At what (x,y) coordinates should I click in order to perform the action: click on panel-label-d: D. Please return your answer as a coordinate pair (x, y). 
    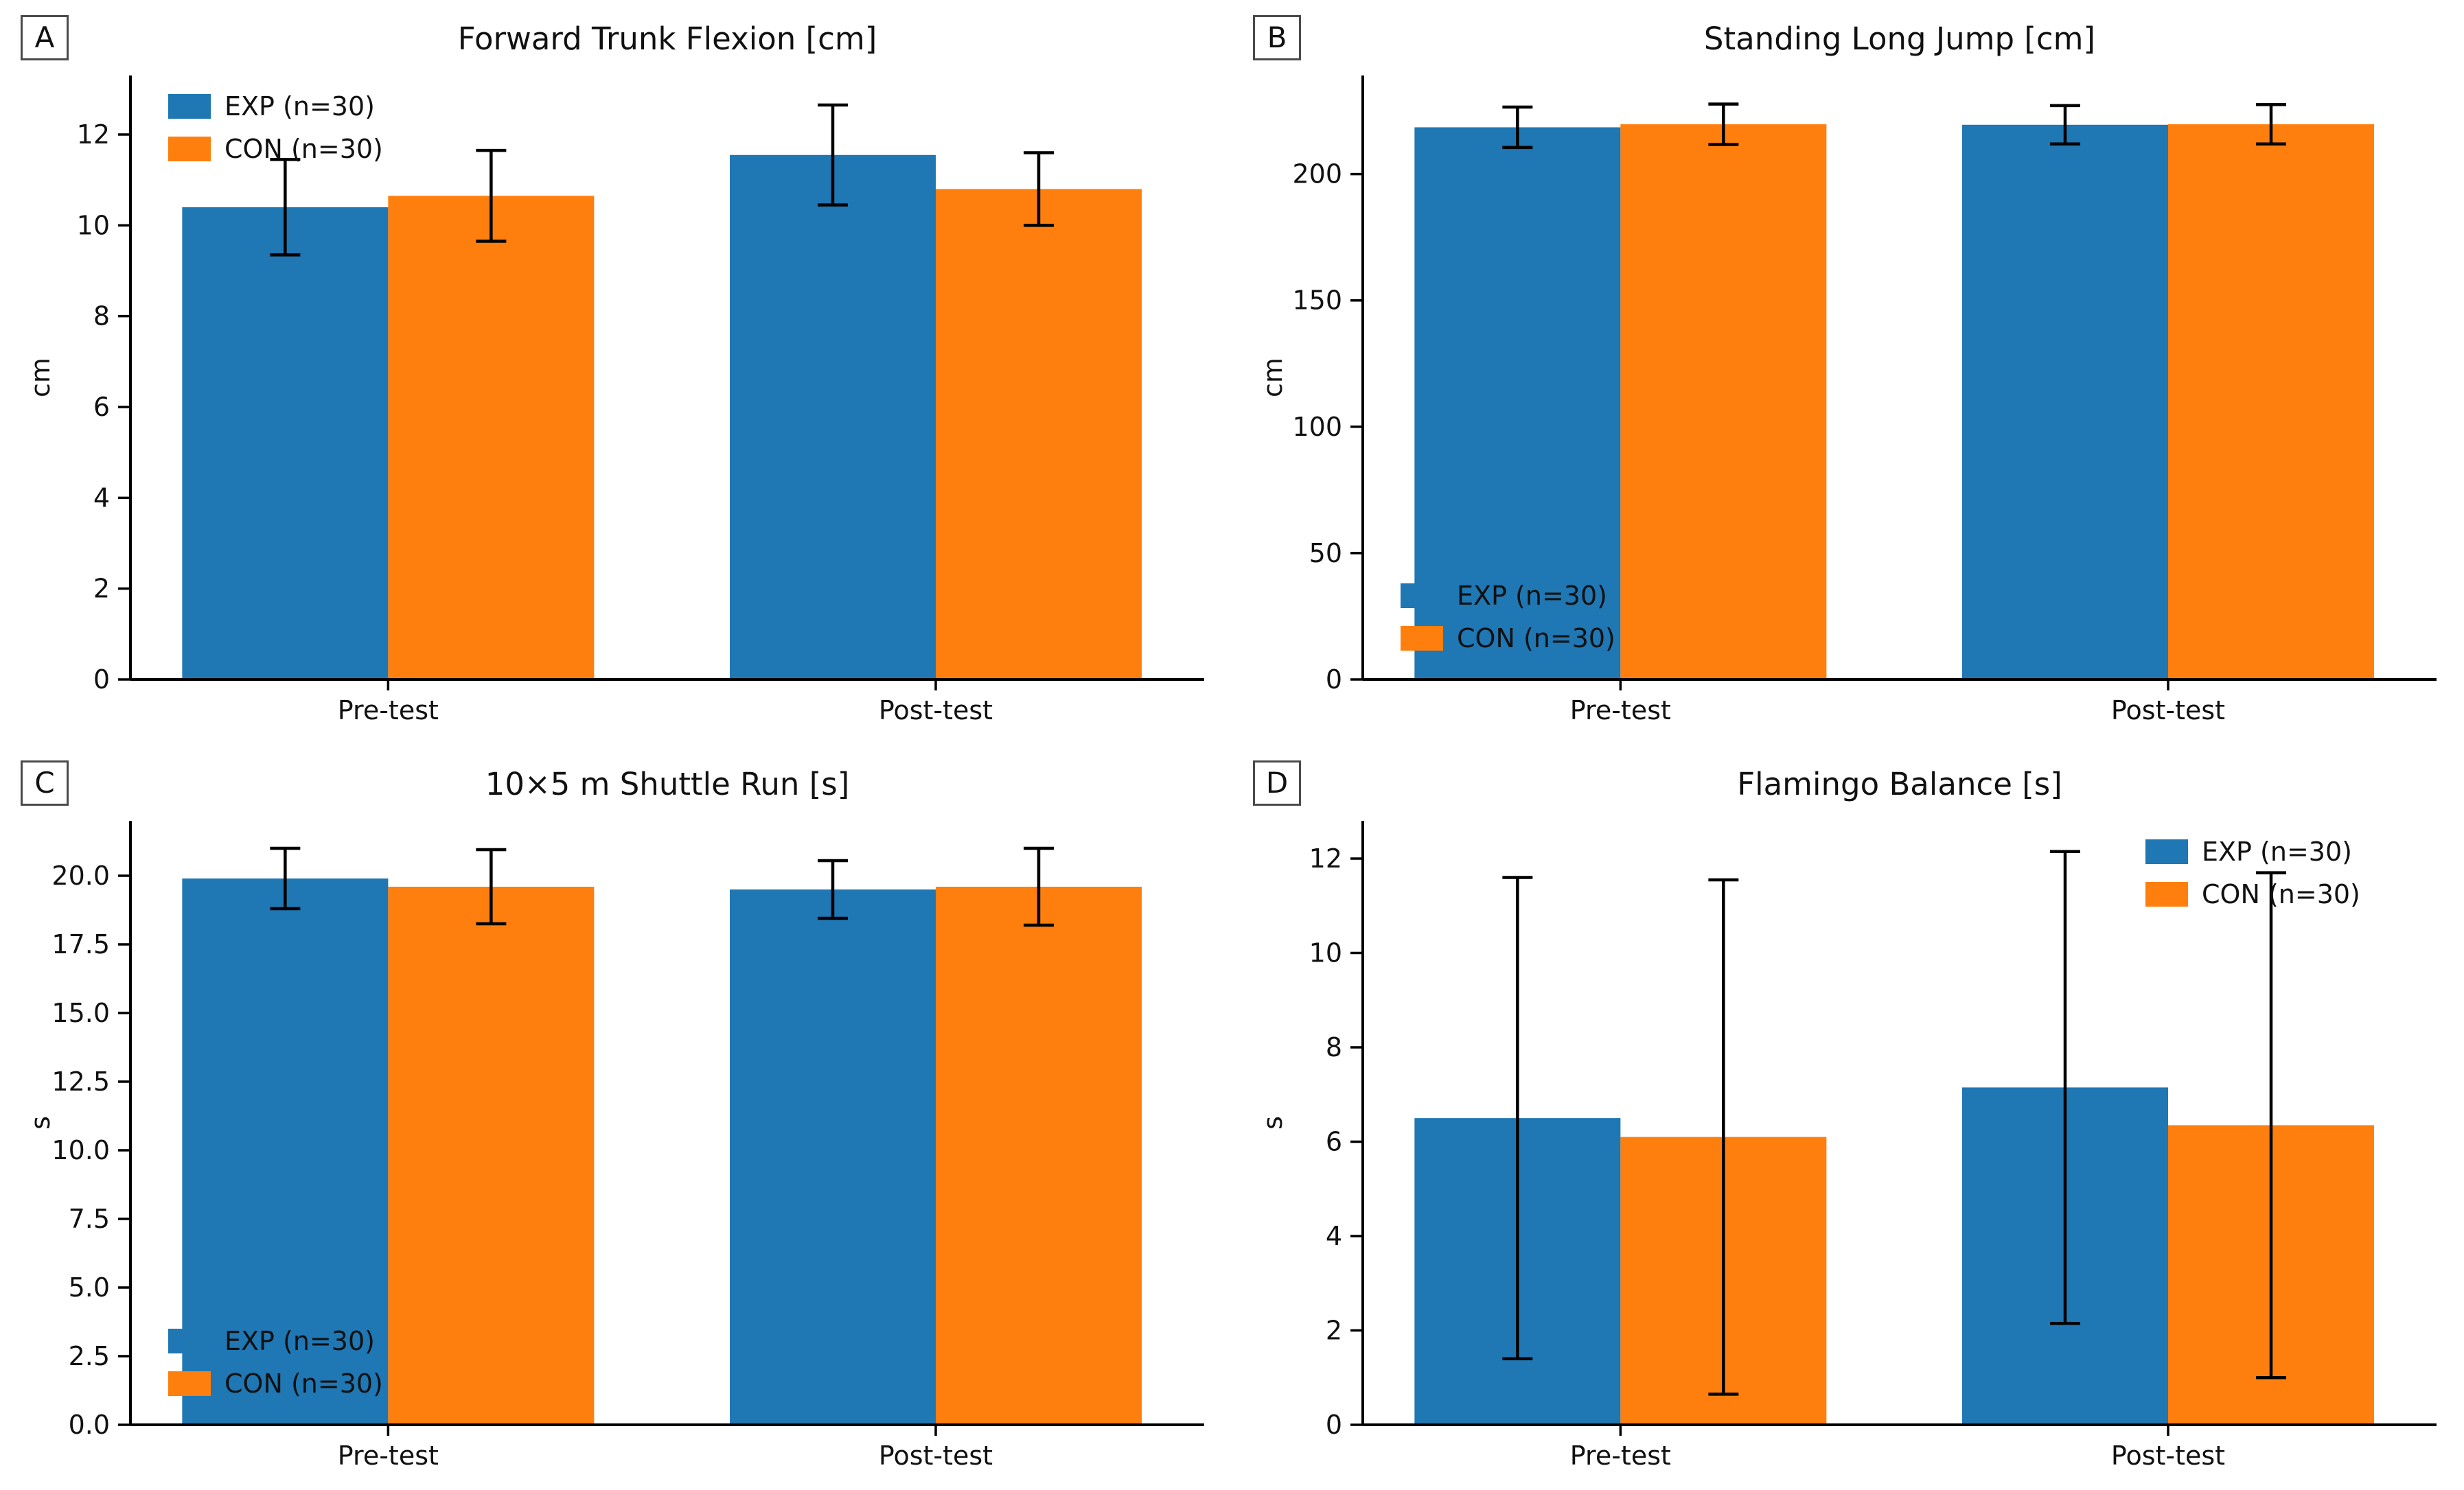
    Looking at the image, I should click on (1277, 783).